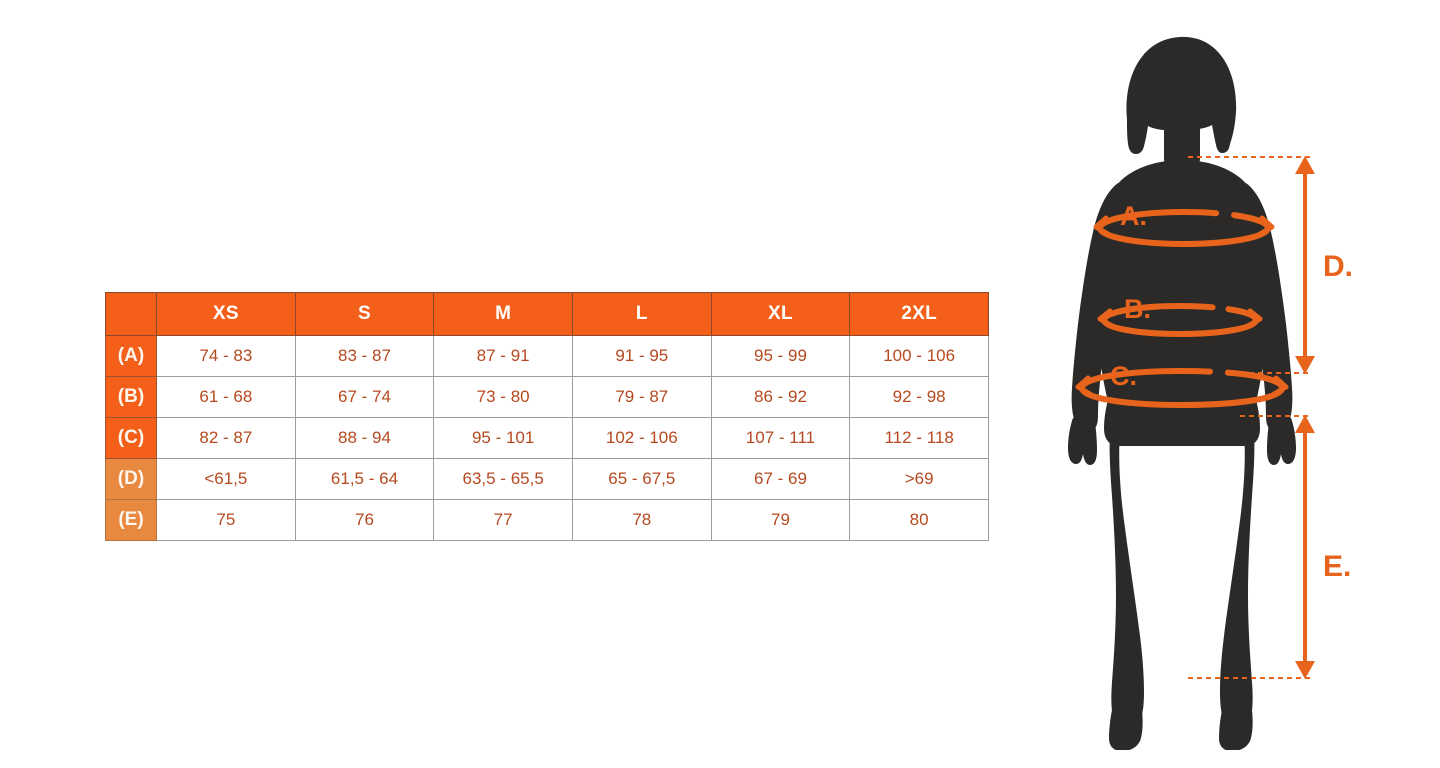  Describe the element at coordinates (780, 479) in the screenshot. I see `cell-d-xl: 67 - 69` at that location.